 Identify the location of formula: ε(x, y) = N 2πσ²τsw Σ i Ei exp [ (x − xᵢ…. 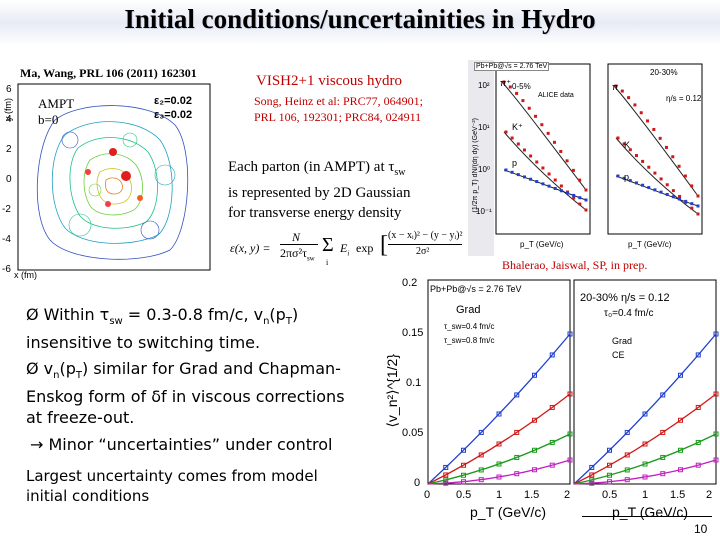
(348, 251).